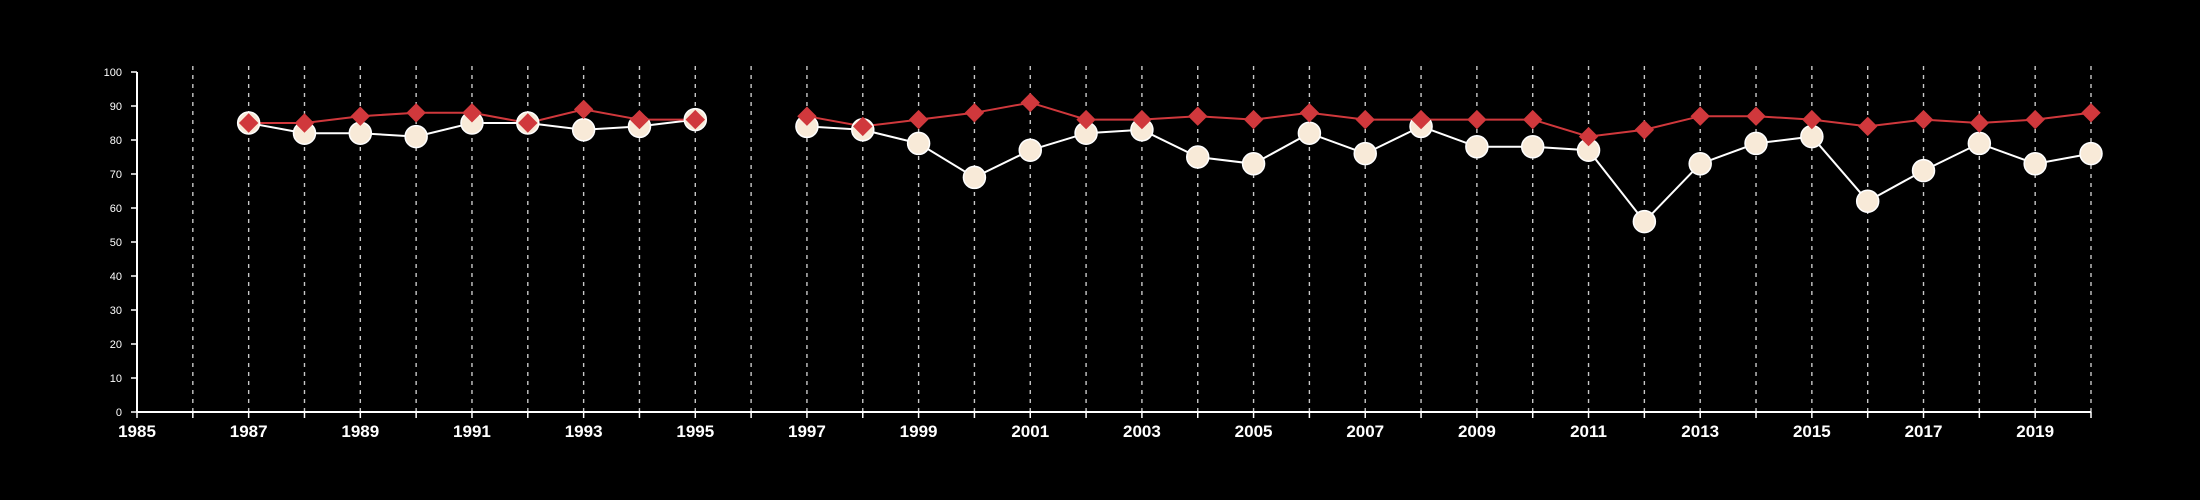 Image resolution: width=2200 pixels, height=500 pixels. I want to click on x-tick-label: 1999, so click(919, 431).